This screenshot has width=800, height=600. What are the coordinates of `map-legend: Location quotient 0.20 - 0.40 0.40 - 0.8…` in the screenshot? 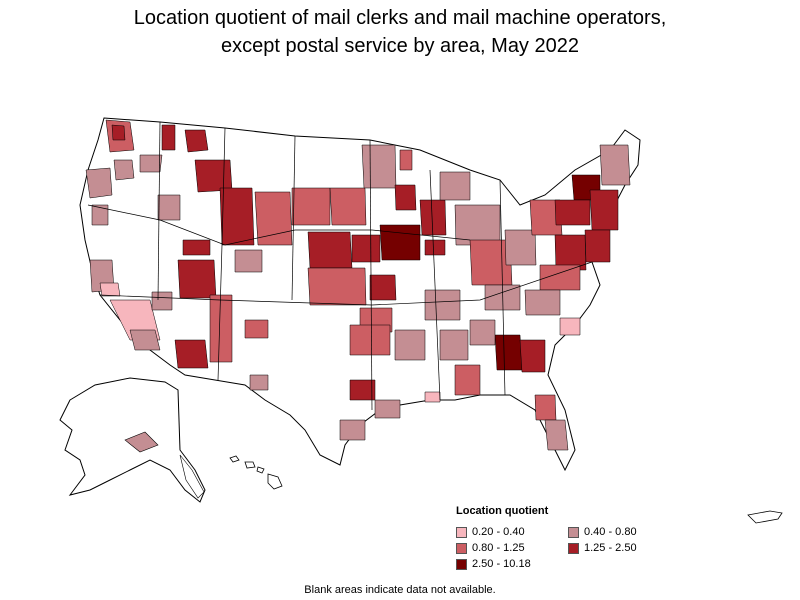 It's located at (576, 538).